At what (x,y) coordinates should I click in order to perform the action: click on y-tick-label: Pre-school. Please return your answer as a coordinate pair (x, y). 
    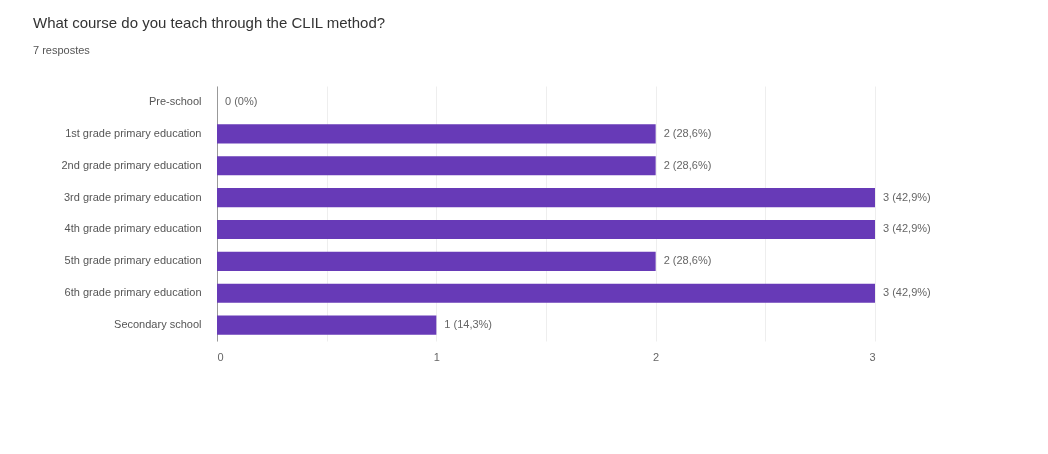
    Looking at the image, I should click on (175, 100).